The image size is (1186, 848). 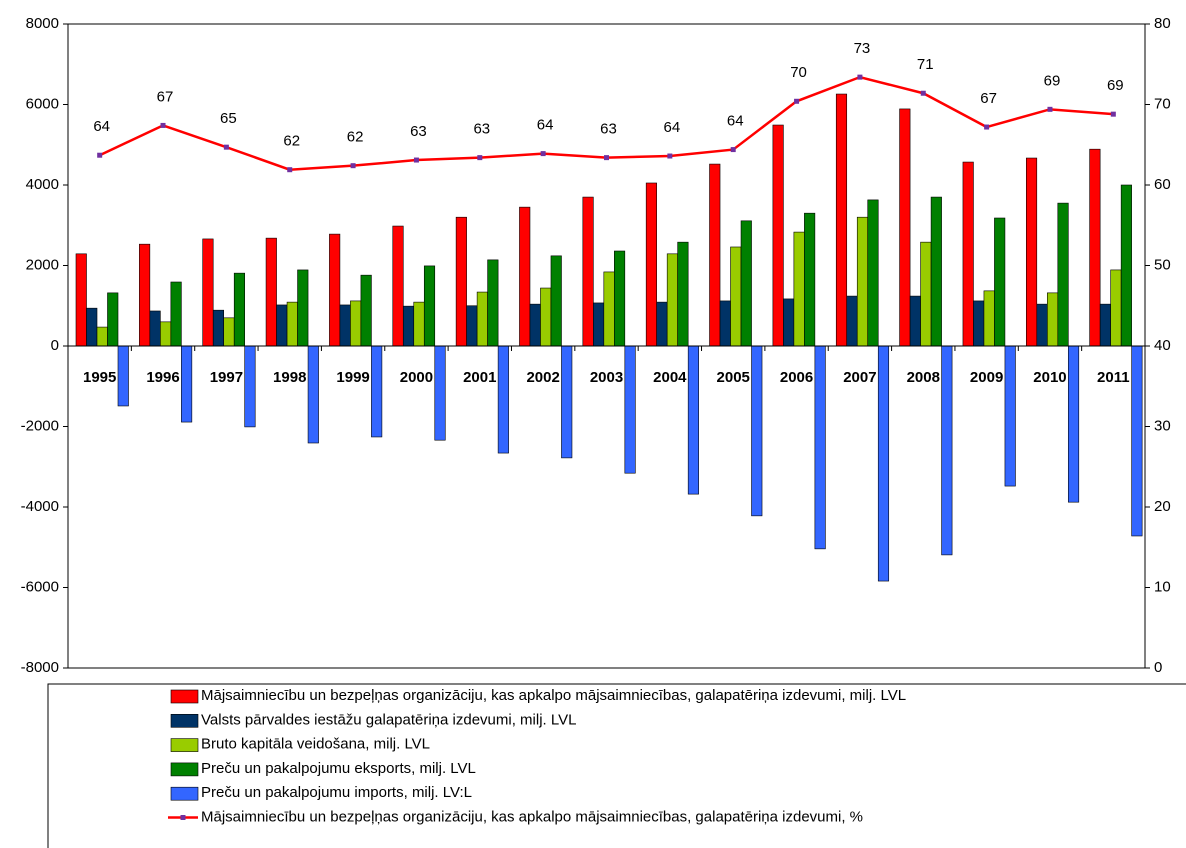 What do you see at coordinates (796, 377) in the screenshot?
I see `x-tick-label: 2006` at bounding box center [796, 377].